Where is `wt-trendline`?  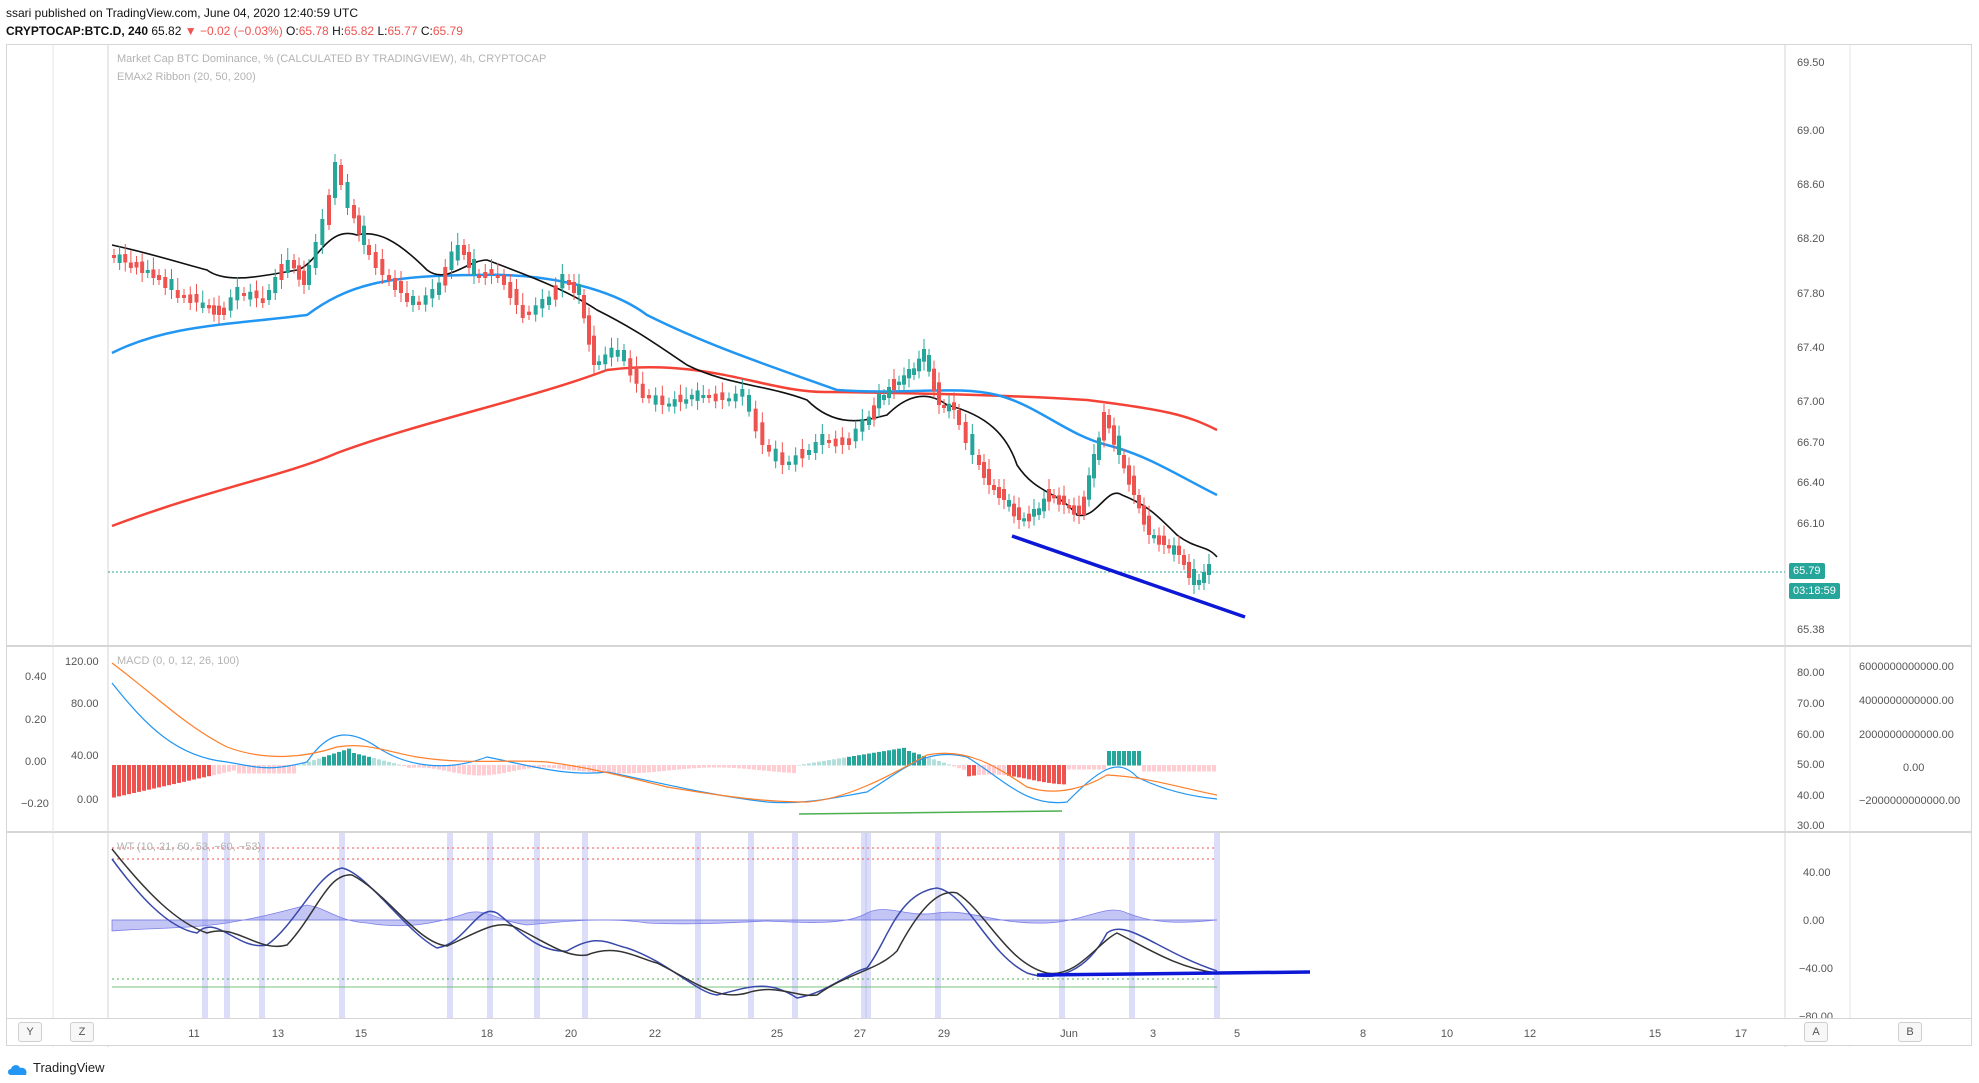
wt-trendline is located at coordinates (1173, 973).